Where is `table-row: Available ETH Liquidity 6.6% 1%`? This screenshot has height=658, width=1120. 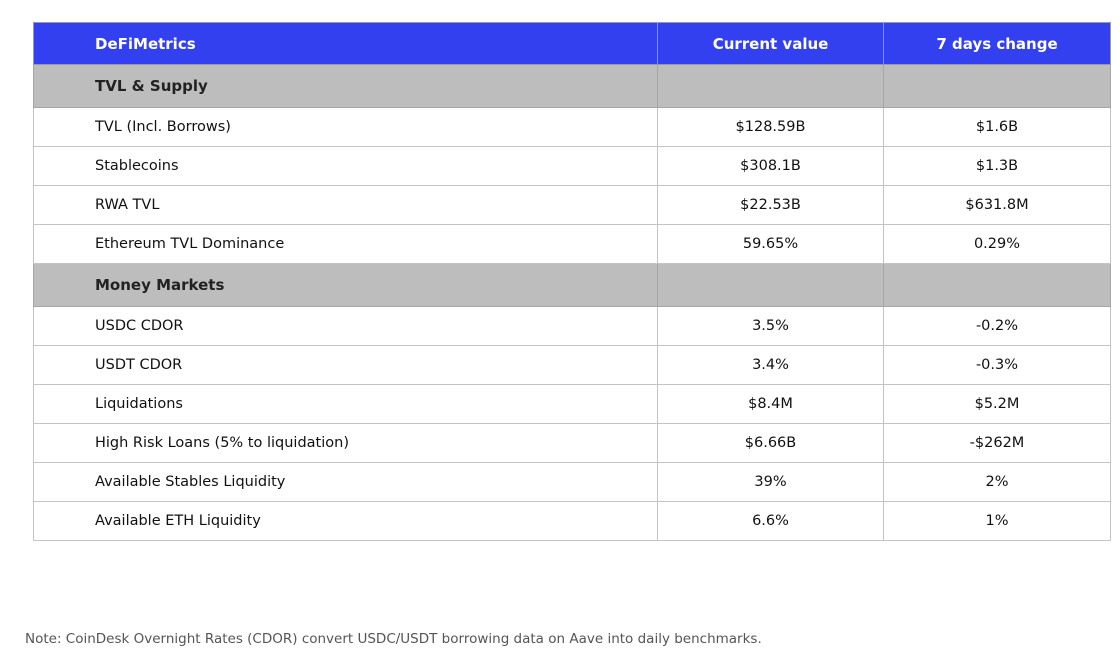 table-row: Available ETH Liquidity 6.6% 1% is located at coordinates (572, 521).